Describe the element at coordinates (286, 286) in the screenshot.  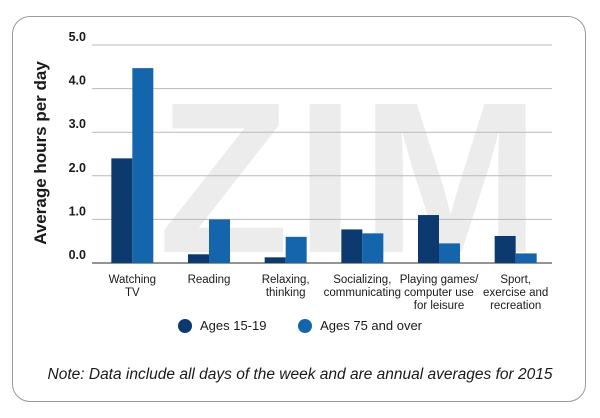
I see `x-tick-label: Relaxing, thinking` at that location.